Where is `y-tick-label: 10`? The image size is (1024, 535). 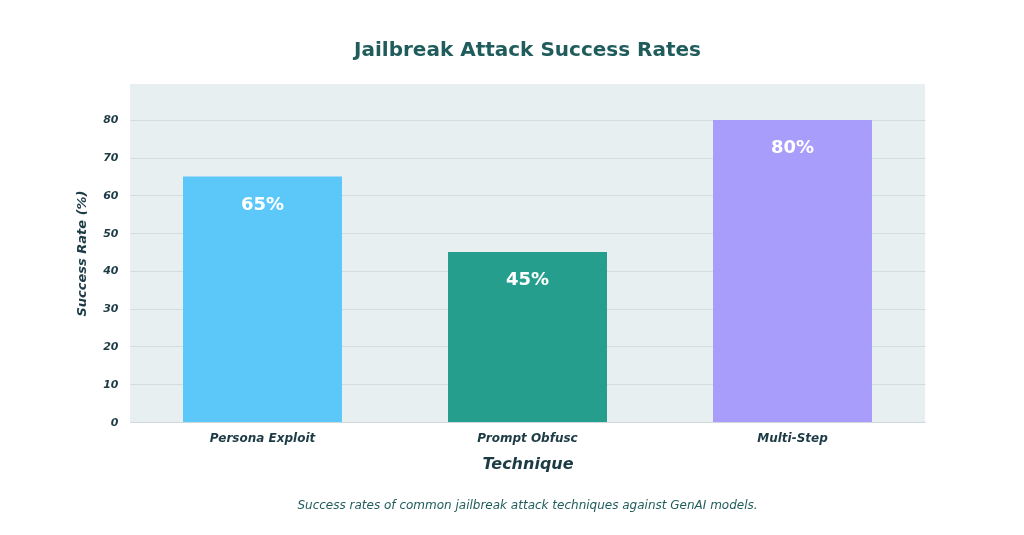 y-tick-label: 10 is located at coordinates (111, 384).